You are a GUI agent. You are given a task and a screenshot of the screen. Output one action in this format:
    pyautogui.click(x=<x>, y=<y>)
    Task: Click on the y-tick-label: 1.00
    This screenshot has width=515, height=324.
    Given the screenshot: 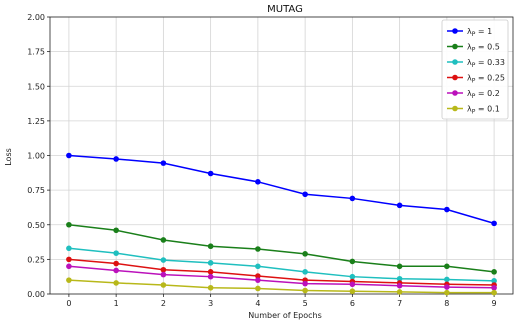 What is the action you would take?
    pyautogui.click(x=36, y=156)
    